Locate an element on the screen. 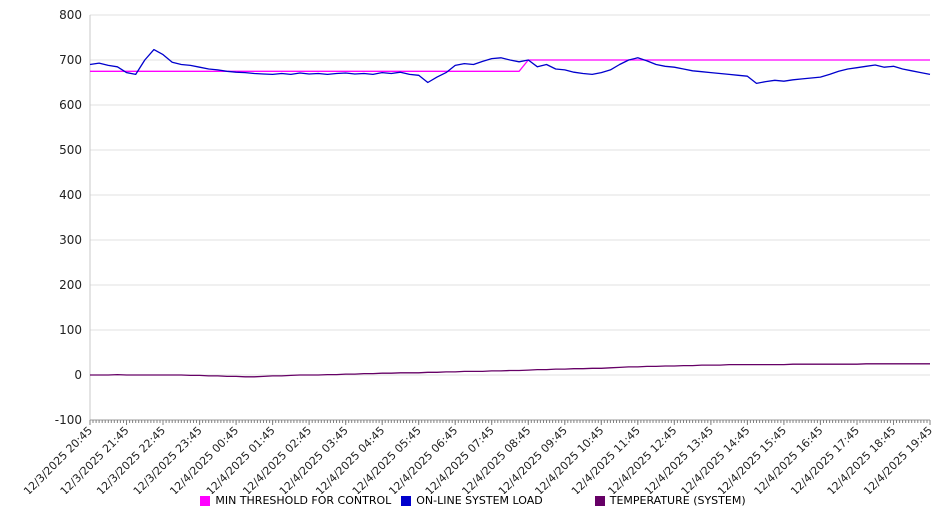  y-tick-label: -100 is located at coordinates (68, 420).